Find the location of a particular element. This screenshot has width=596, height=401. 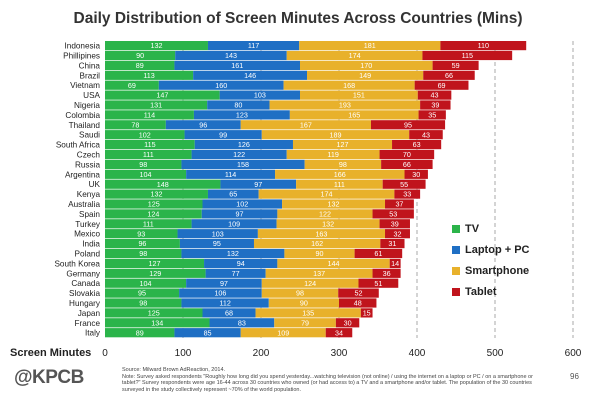

category-label: Slovakia is located at coordinates (84, 293).